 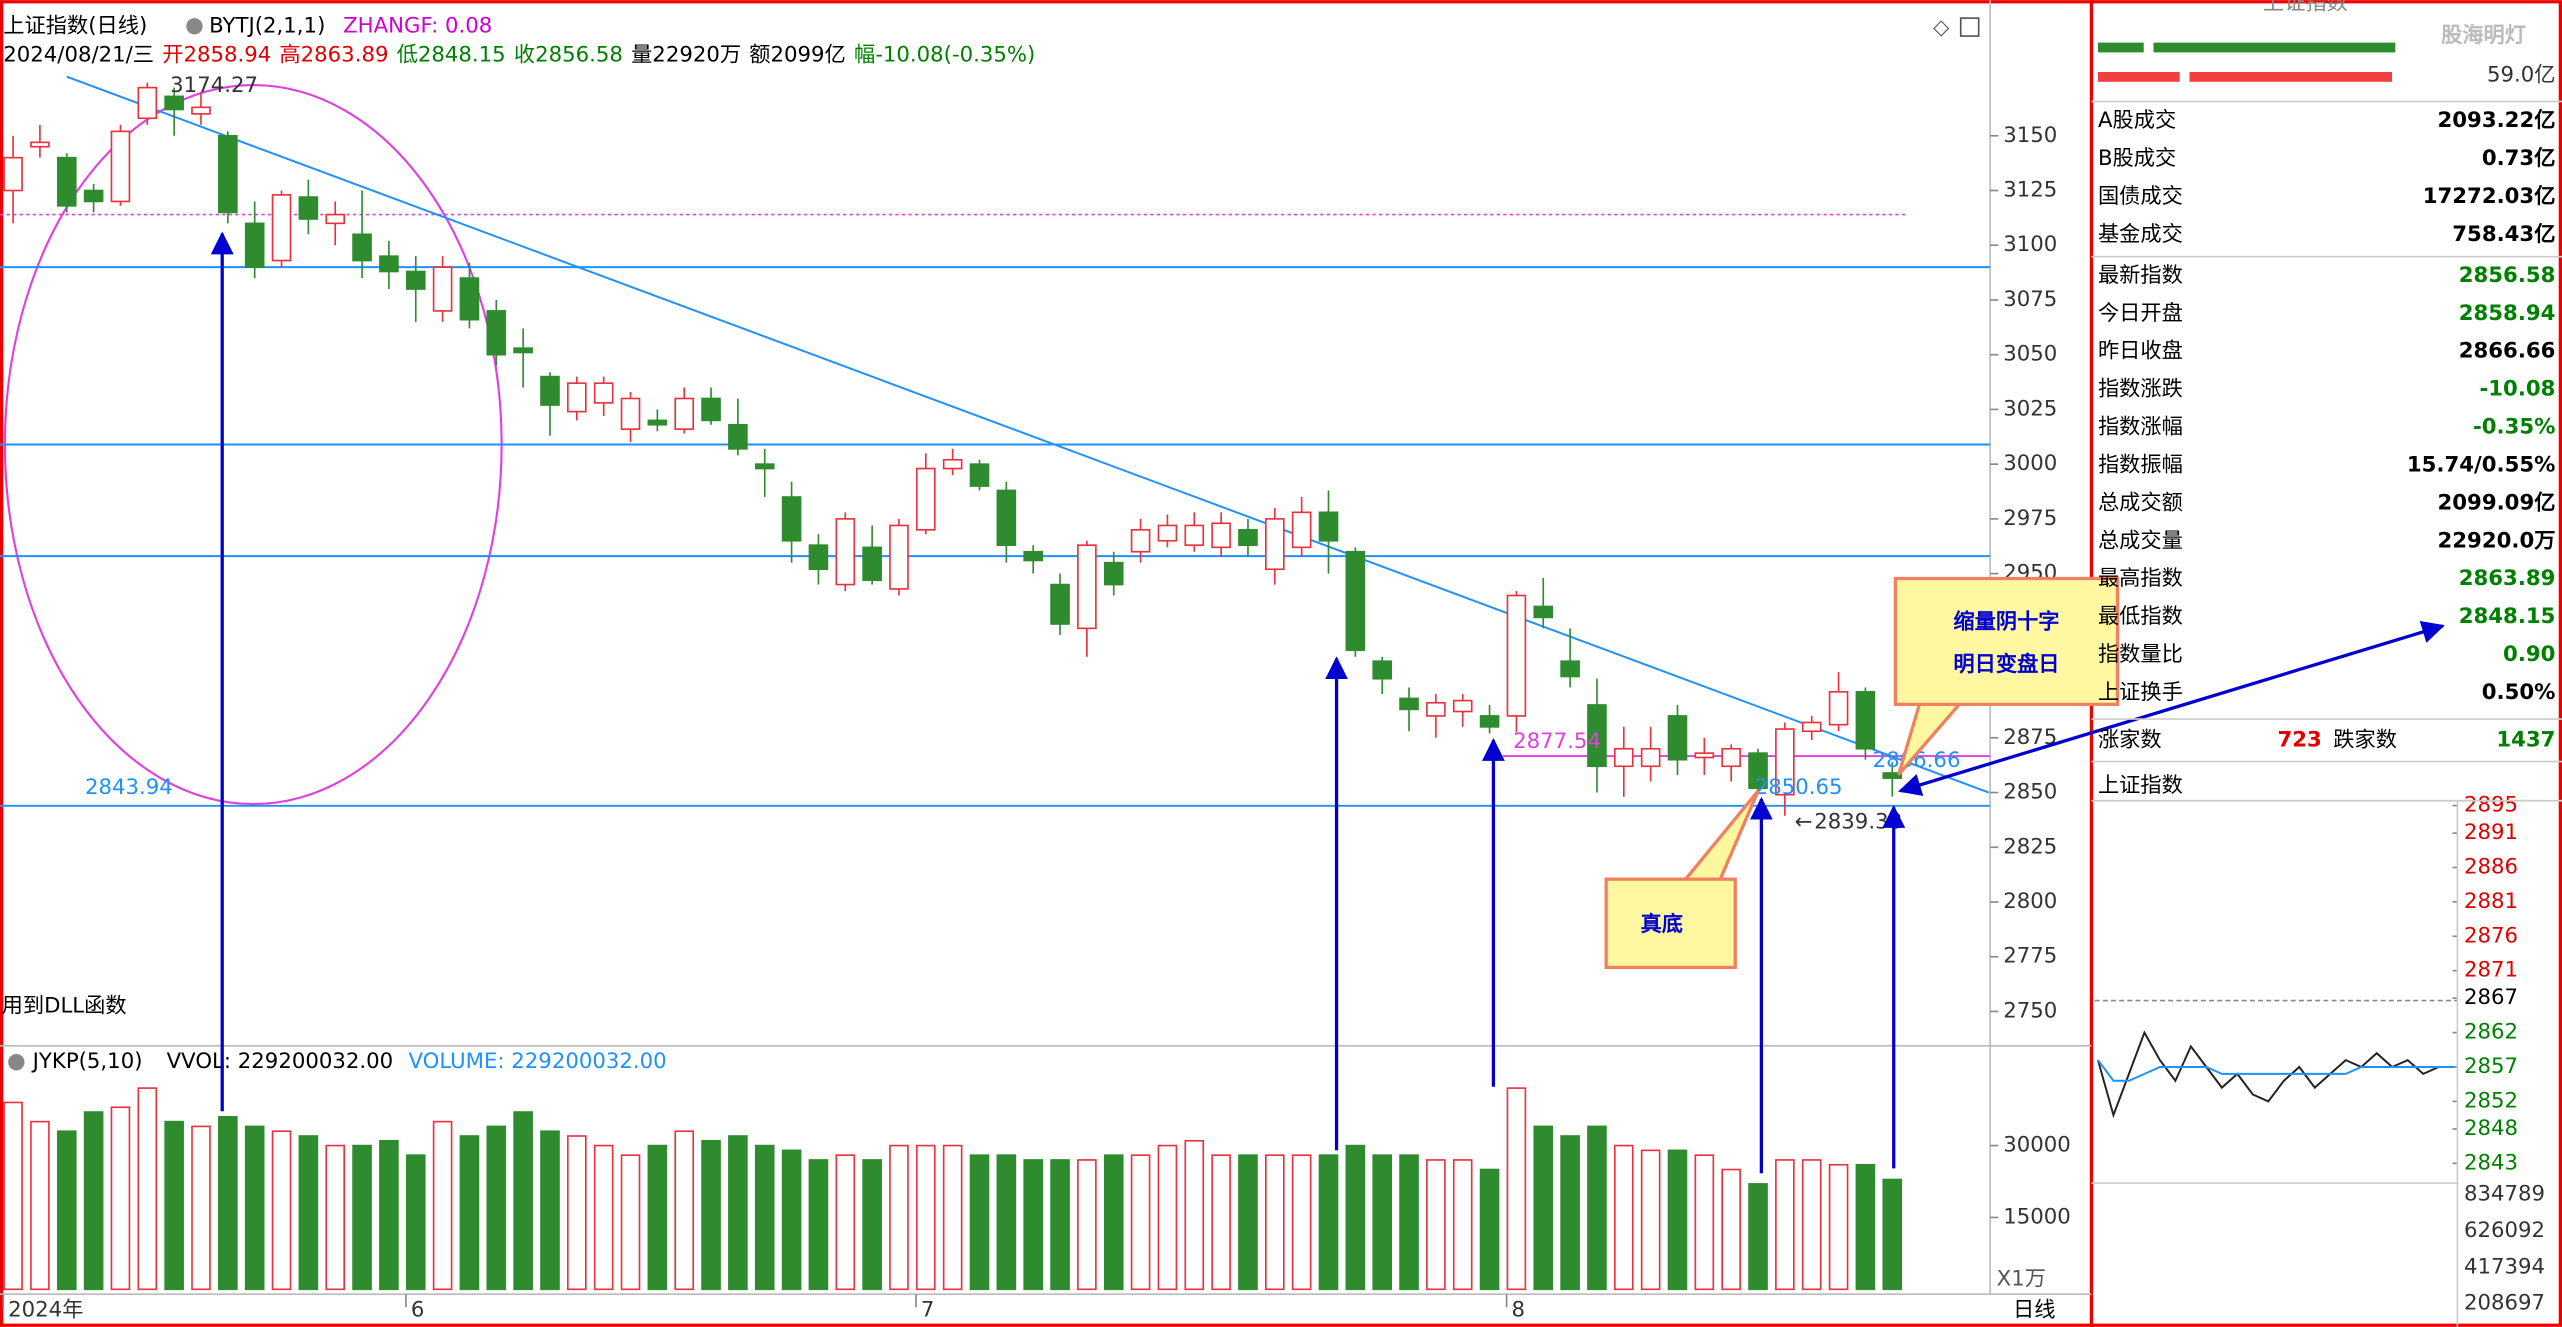 I want to click on up-label: 涨家数, so click(x=2130, y=739).